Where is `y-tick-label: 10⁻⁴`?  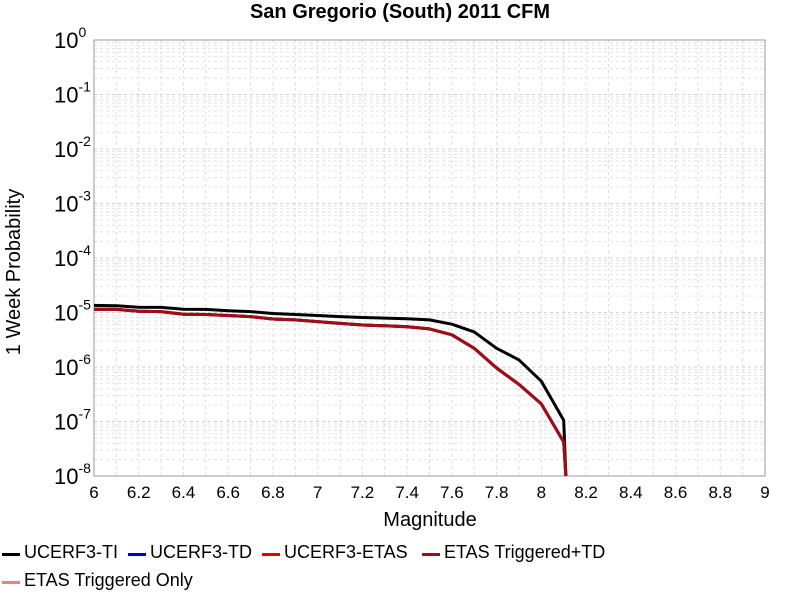 y-tick-label: 10⁻⁴ is located at coordinates (72, 256).